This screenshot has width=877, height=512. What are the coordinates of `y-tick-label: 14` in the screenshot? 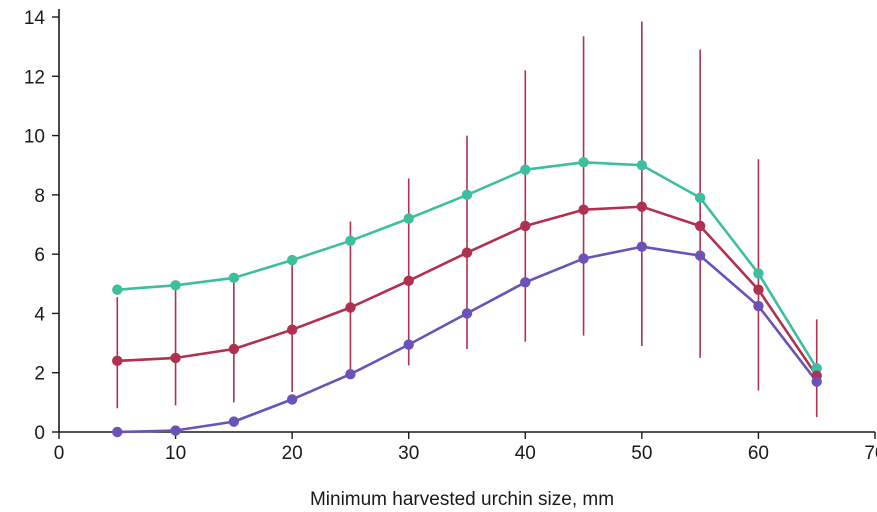 It's located at (35, 18).